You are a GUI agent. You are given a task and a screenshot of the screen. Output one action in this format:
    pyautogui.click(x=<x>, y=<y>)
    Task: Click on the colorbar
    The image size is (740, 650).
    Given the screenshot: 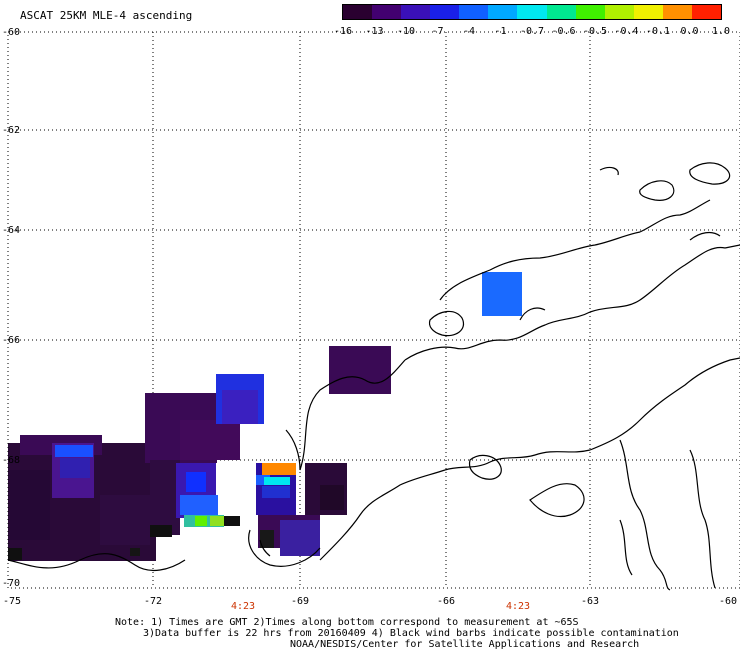 What is the action you would take?
    pyautogui.click(x=532, y=12)
    